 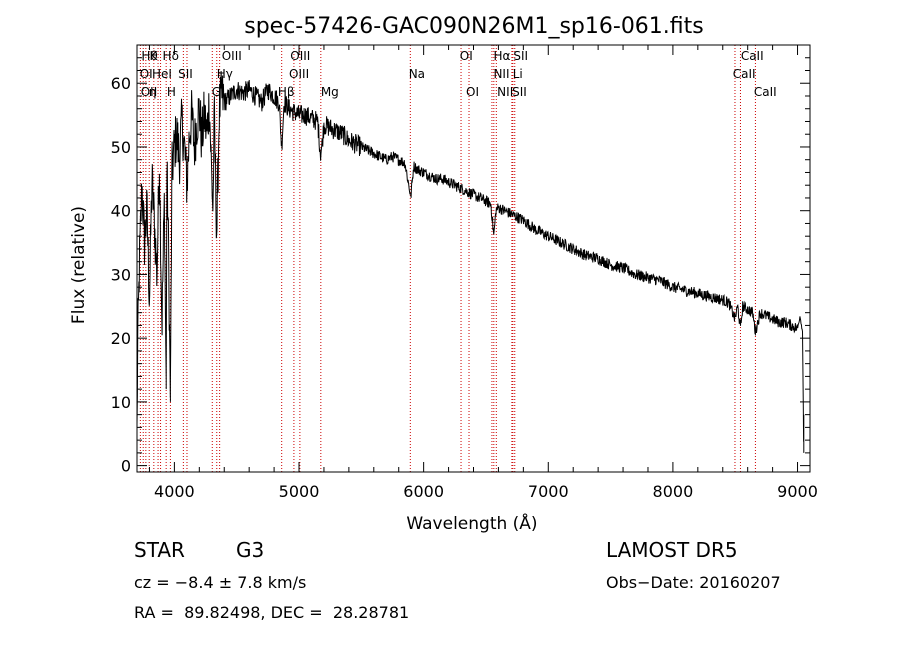 I want to click on x-tick-label: 6000, so click(x=423, y=491).